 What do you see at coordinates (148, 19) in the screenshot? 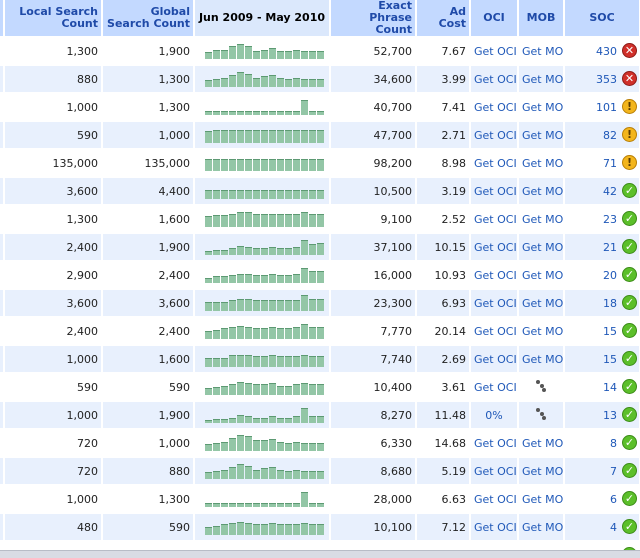
I see `col-header-global-search-count: Global Search Count` at bounding box center [148, 19].